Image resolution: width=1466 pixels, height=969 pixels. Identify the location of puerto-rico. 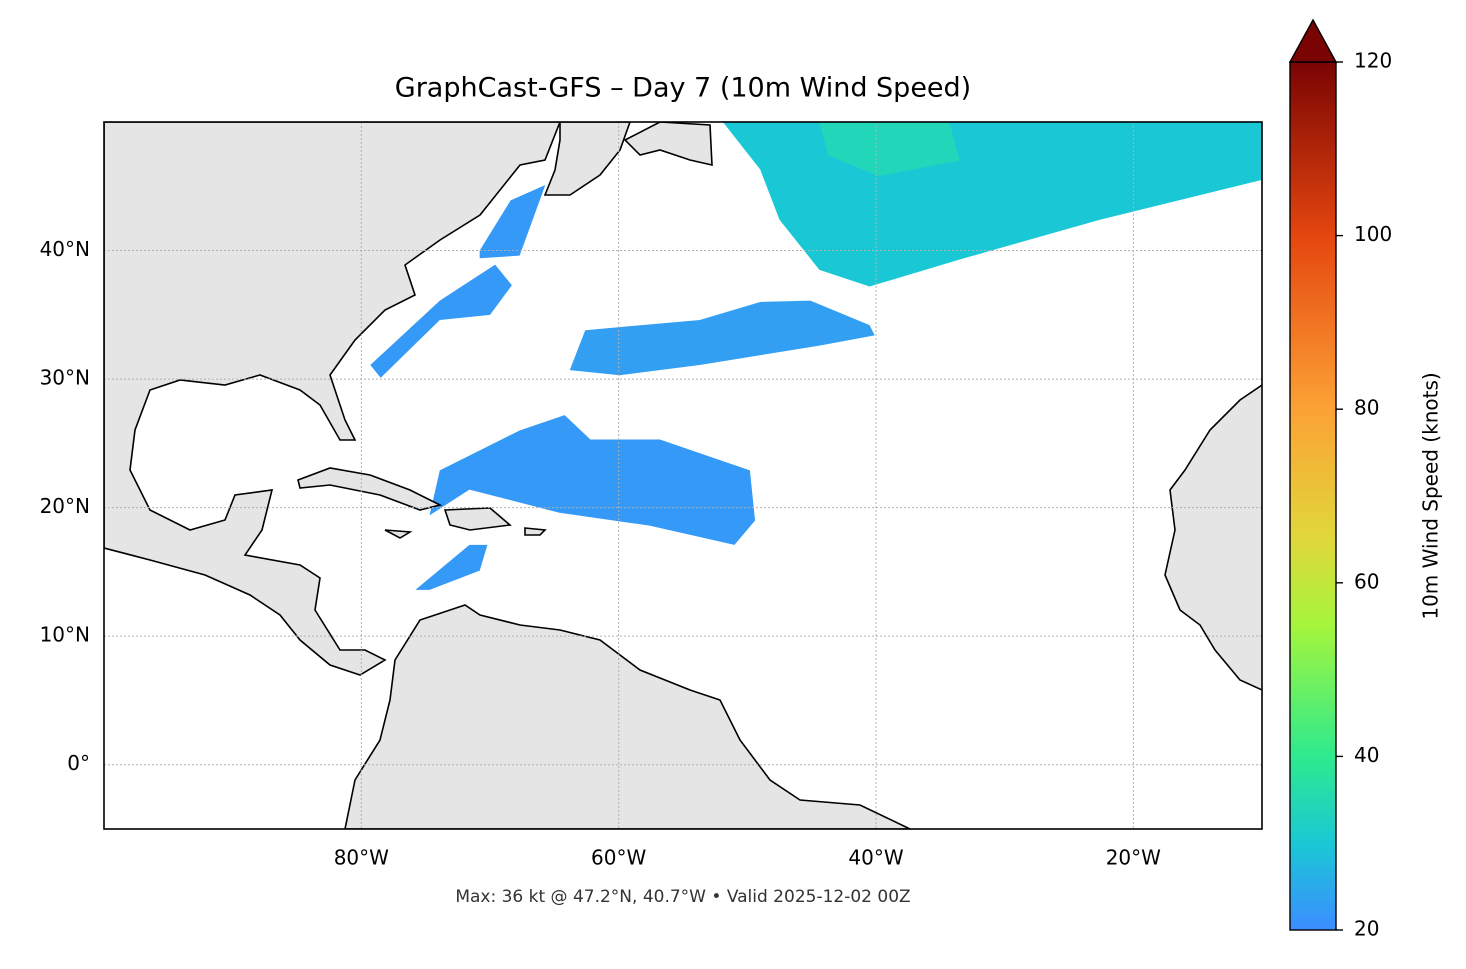
(535, 531).